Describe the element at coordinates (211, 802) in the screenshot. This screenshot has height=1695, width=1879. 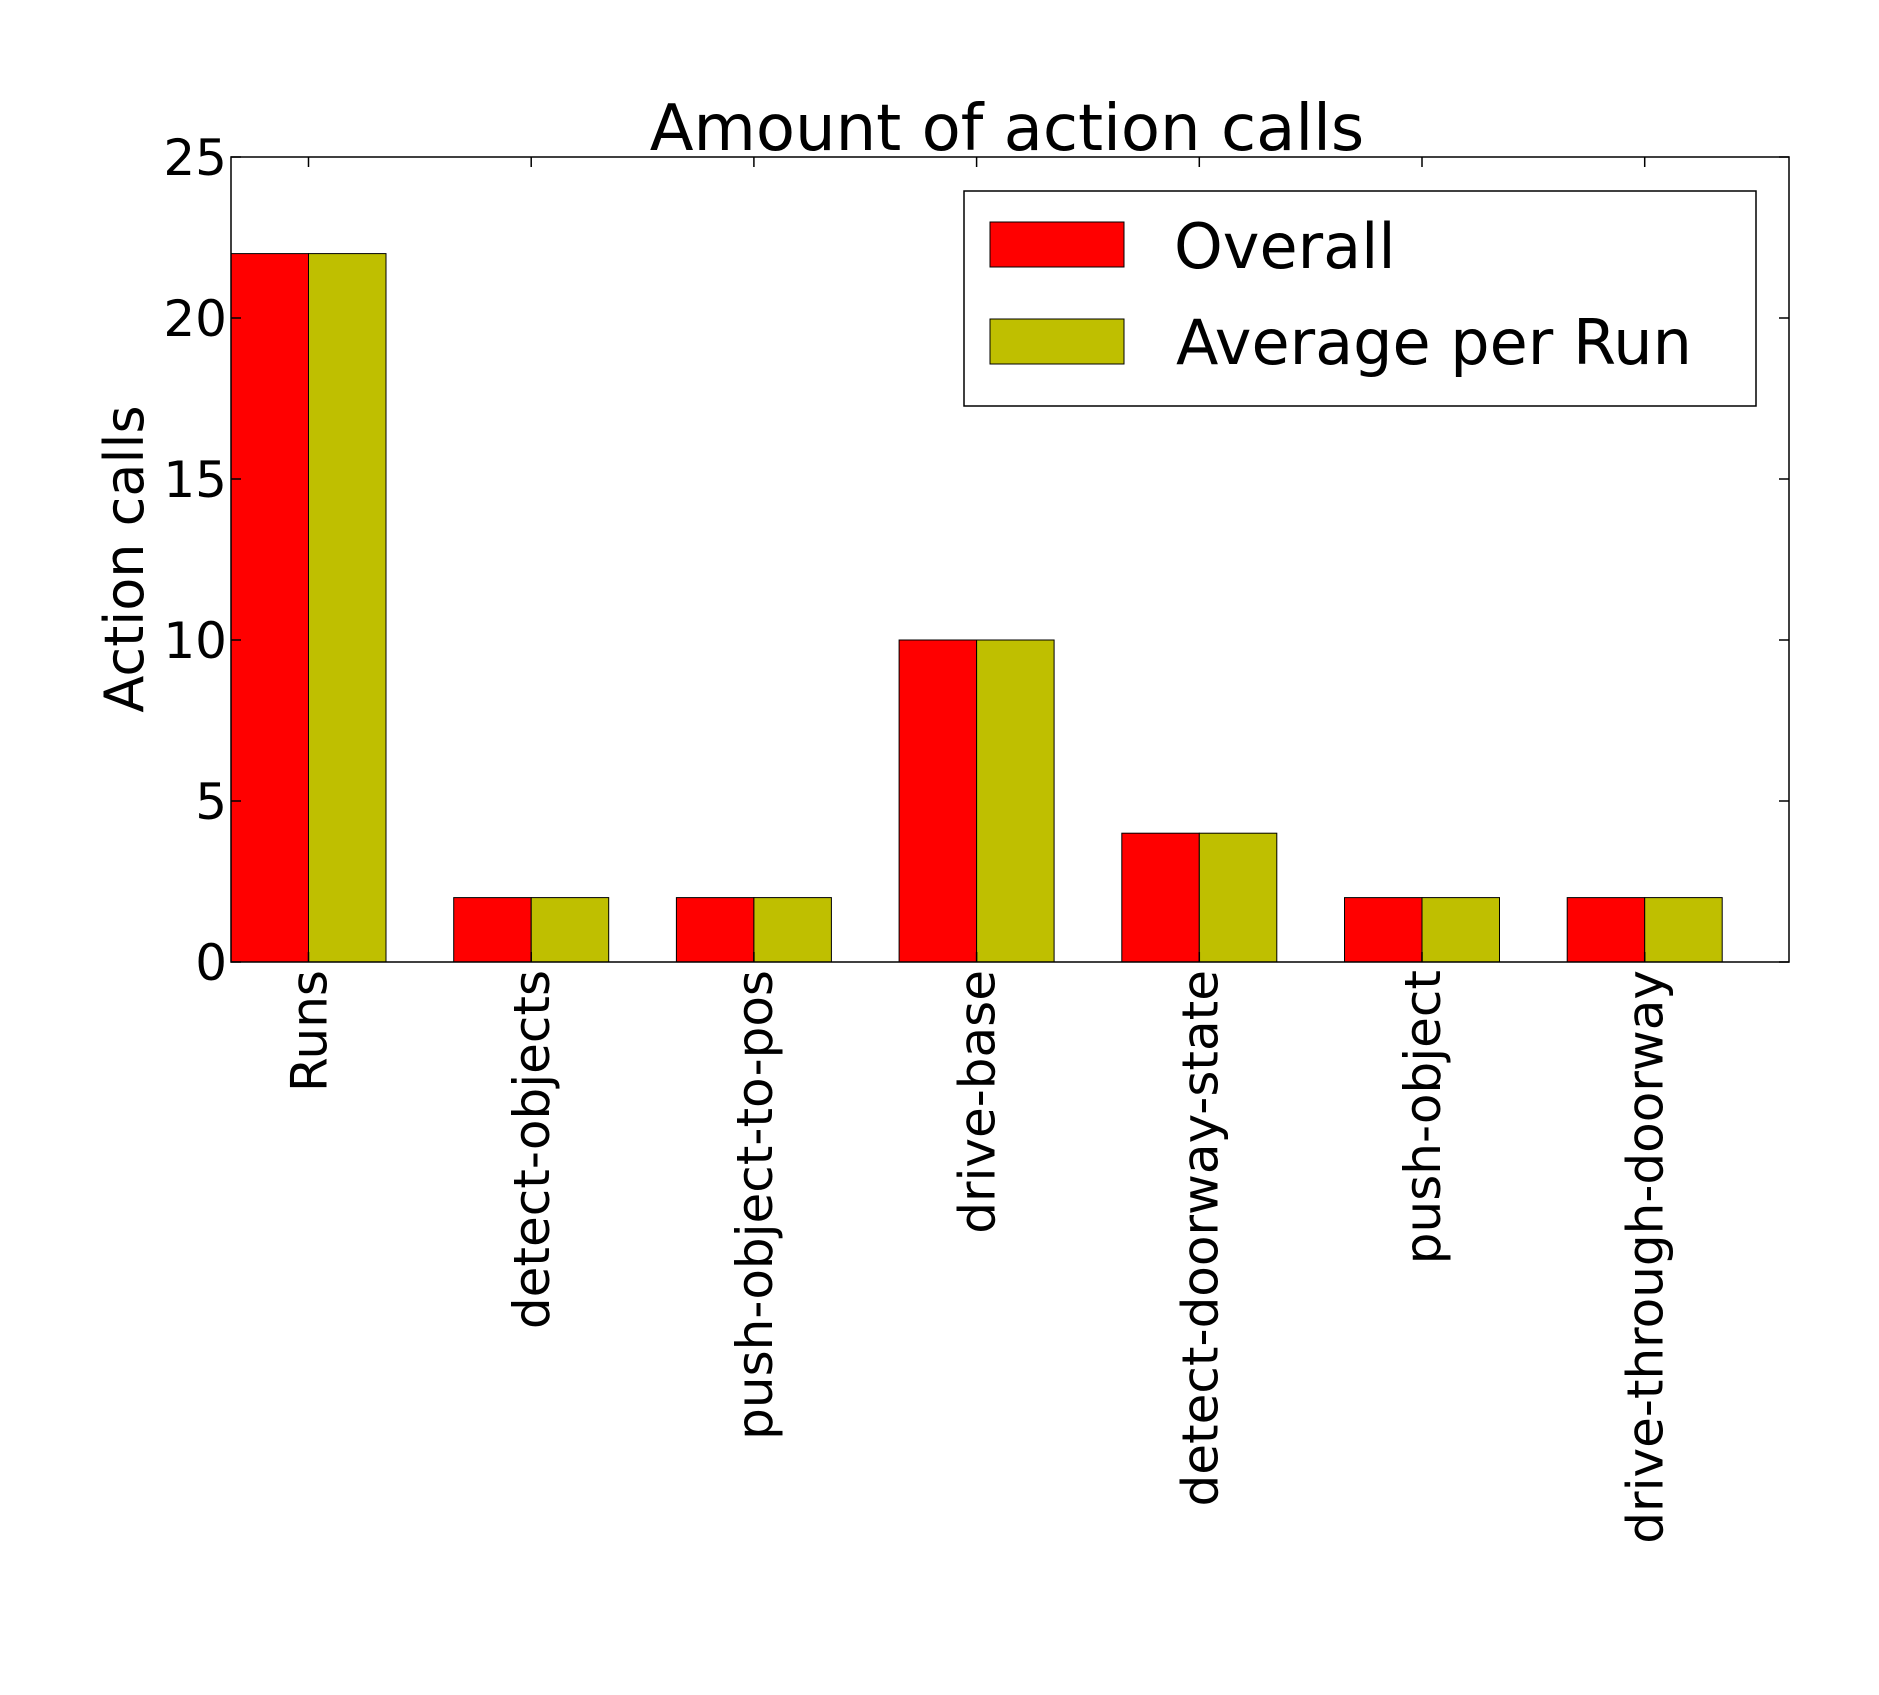
I see `y-tick-label: 5` at that location.